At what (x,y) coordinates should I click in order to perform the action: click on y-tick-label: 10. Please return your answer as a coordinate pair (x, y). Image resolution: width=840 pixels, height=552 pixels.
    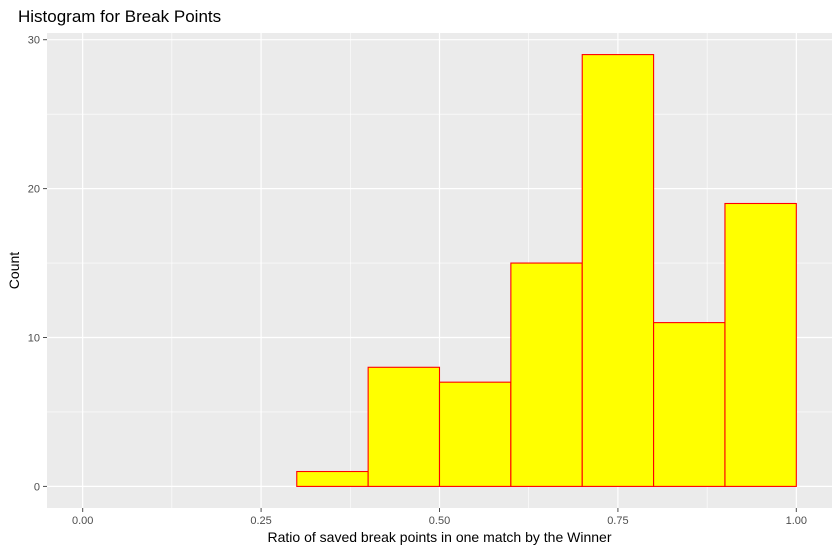
    Looking at the image, I should click on (34, 339).